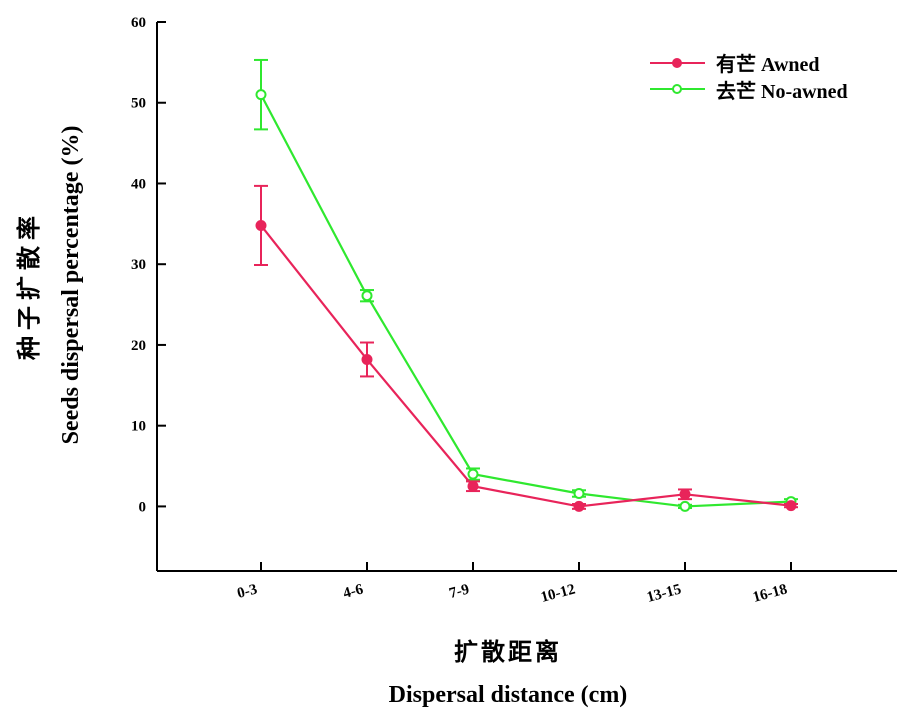 The image size is (911, 713). What do you see at coordinates (138, 184) in the screenshot?
I see `y-tick-label-40: 40` at bounding box center [138, 184].